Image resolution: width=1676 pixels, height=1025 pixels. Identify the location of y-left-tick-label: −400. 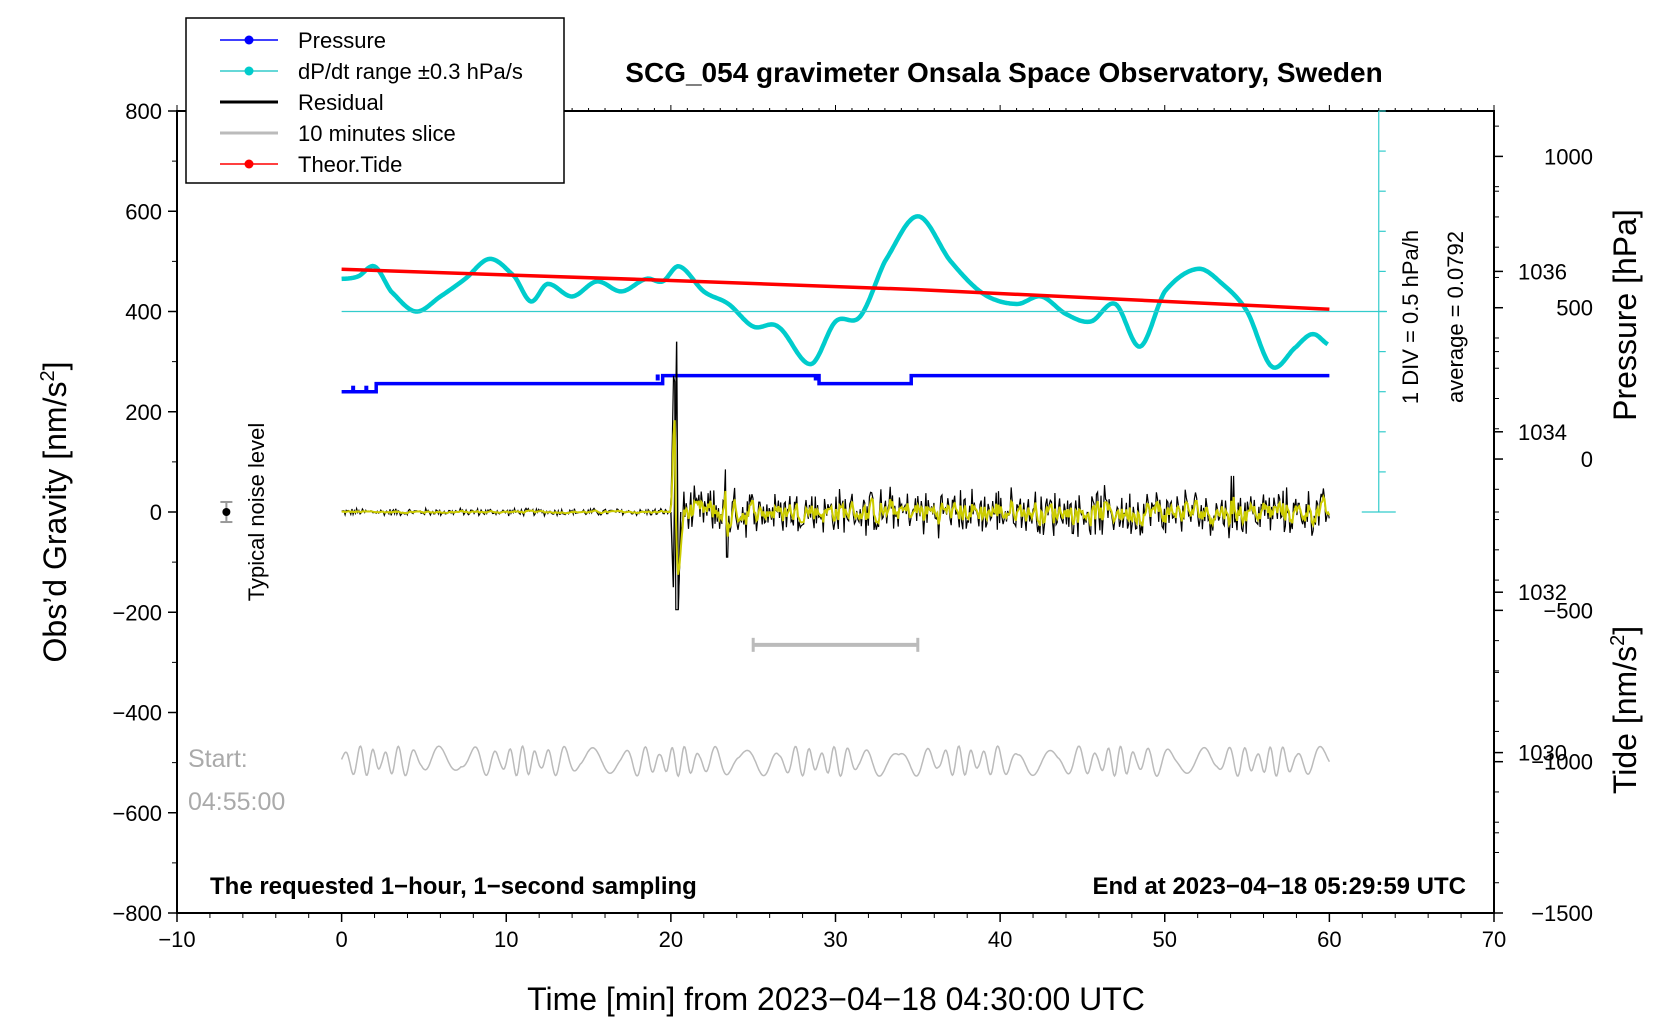
(137, 713).